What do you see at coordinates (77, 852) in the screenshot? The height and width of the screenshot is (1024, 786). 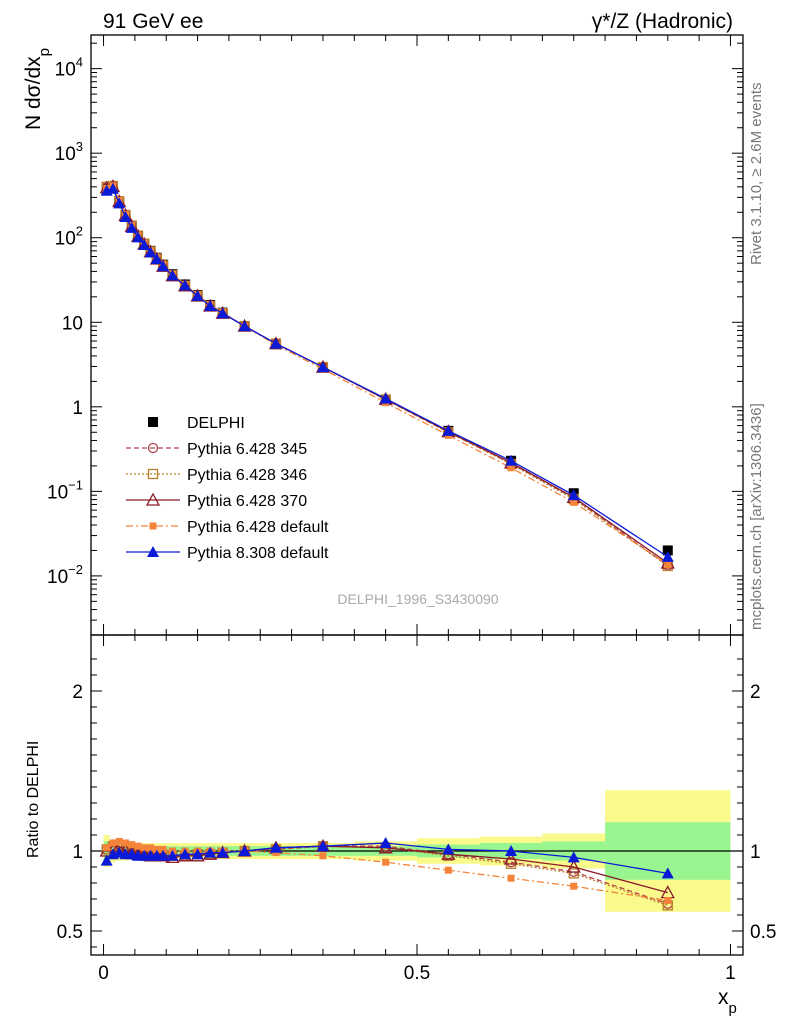 I see `ratio-y-tick-label: 1` at bounding box center [77, 852].